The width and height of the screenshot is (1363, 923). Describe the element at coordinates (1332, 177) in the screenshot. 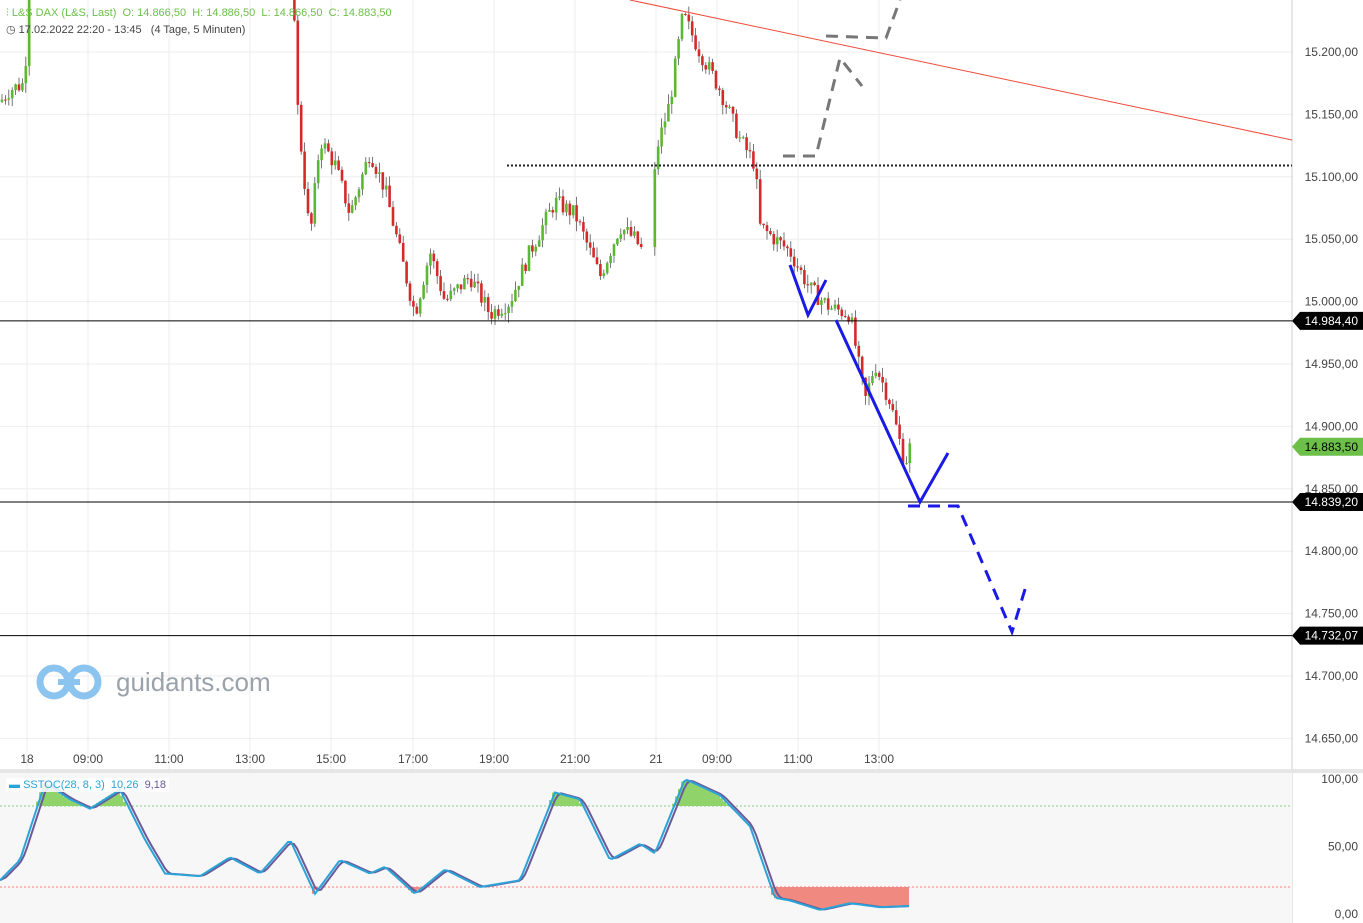

I see `y-tick-label: 15.100,00` at that location.